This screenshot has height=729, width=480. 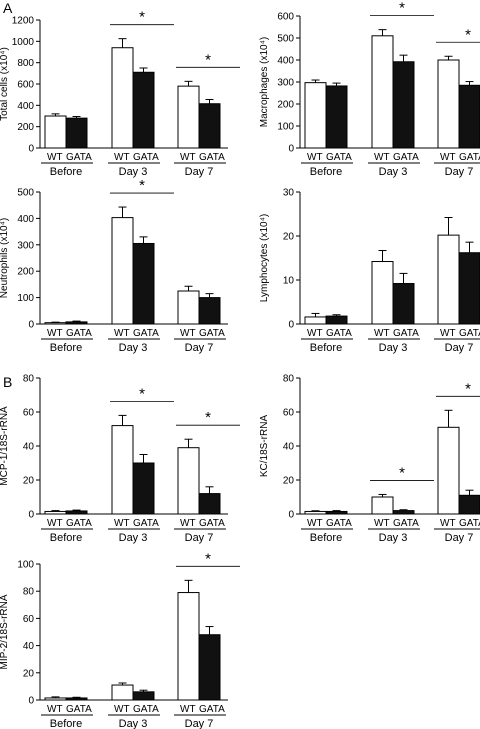 What do you see at coordinates (25, 127) in the screenshot?
I see `y-tick-label: 200` at bounding box center [25, 127].